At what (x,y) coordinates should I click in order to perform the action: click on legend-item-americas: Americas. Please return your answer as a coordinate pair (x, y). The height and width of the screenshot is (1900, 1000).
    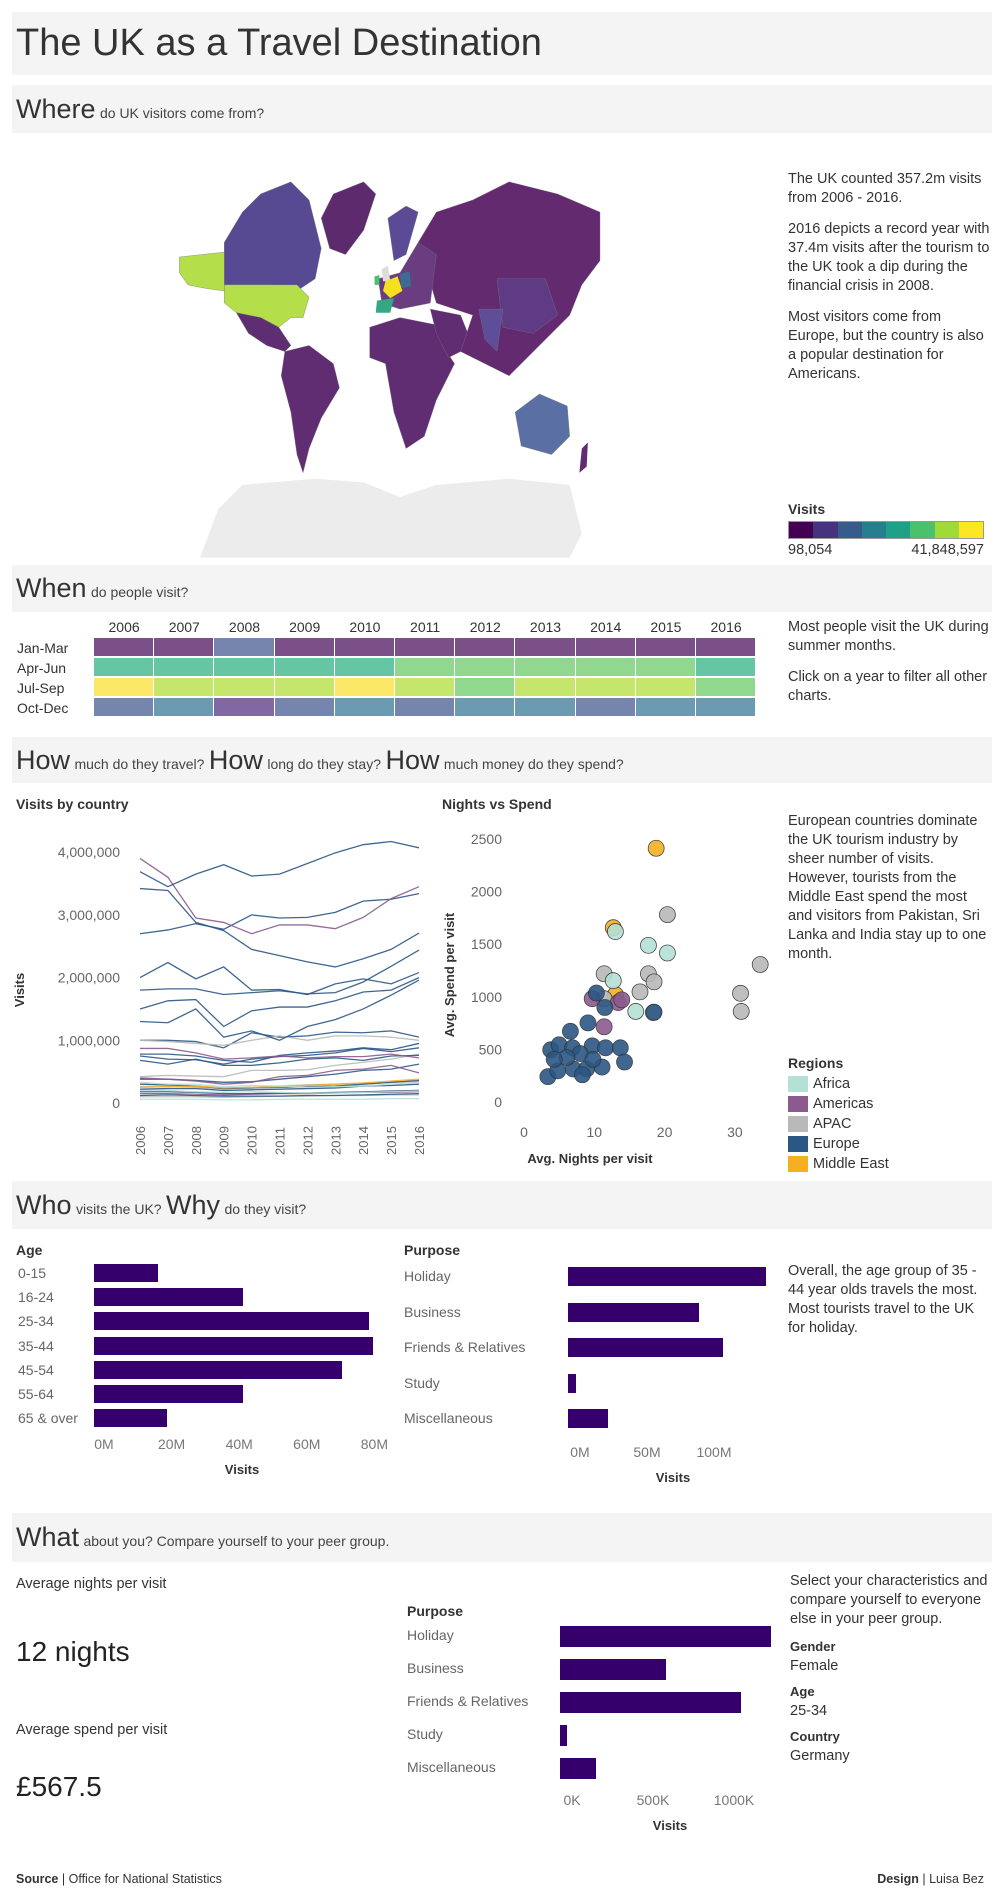
    Looking at the image, I should click on (890, 1104).